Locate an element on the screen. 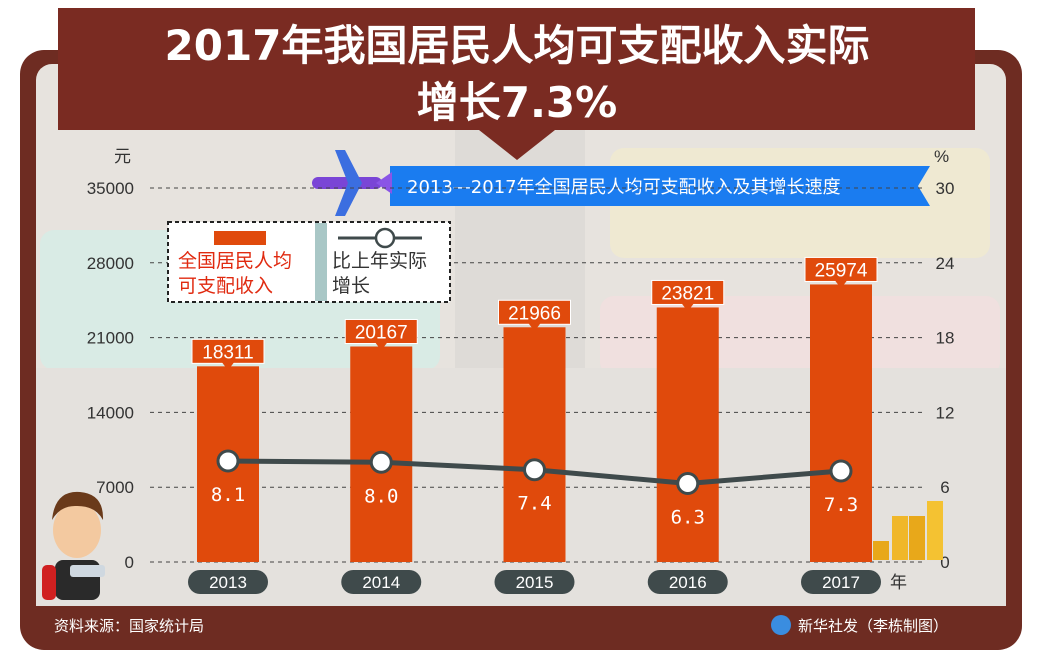 This screenshot has width=1039, height=656. subtitle-ribbon is located at coordinates (660, 186).